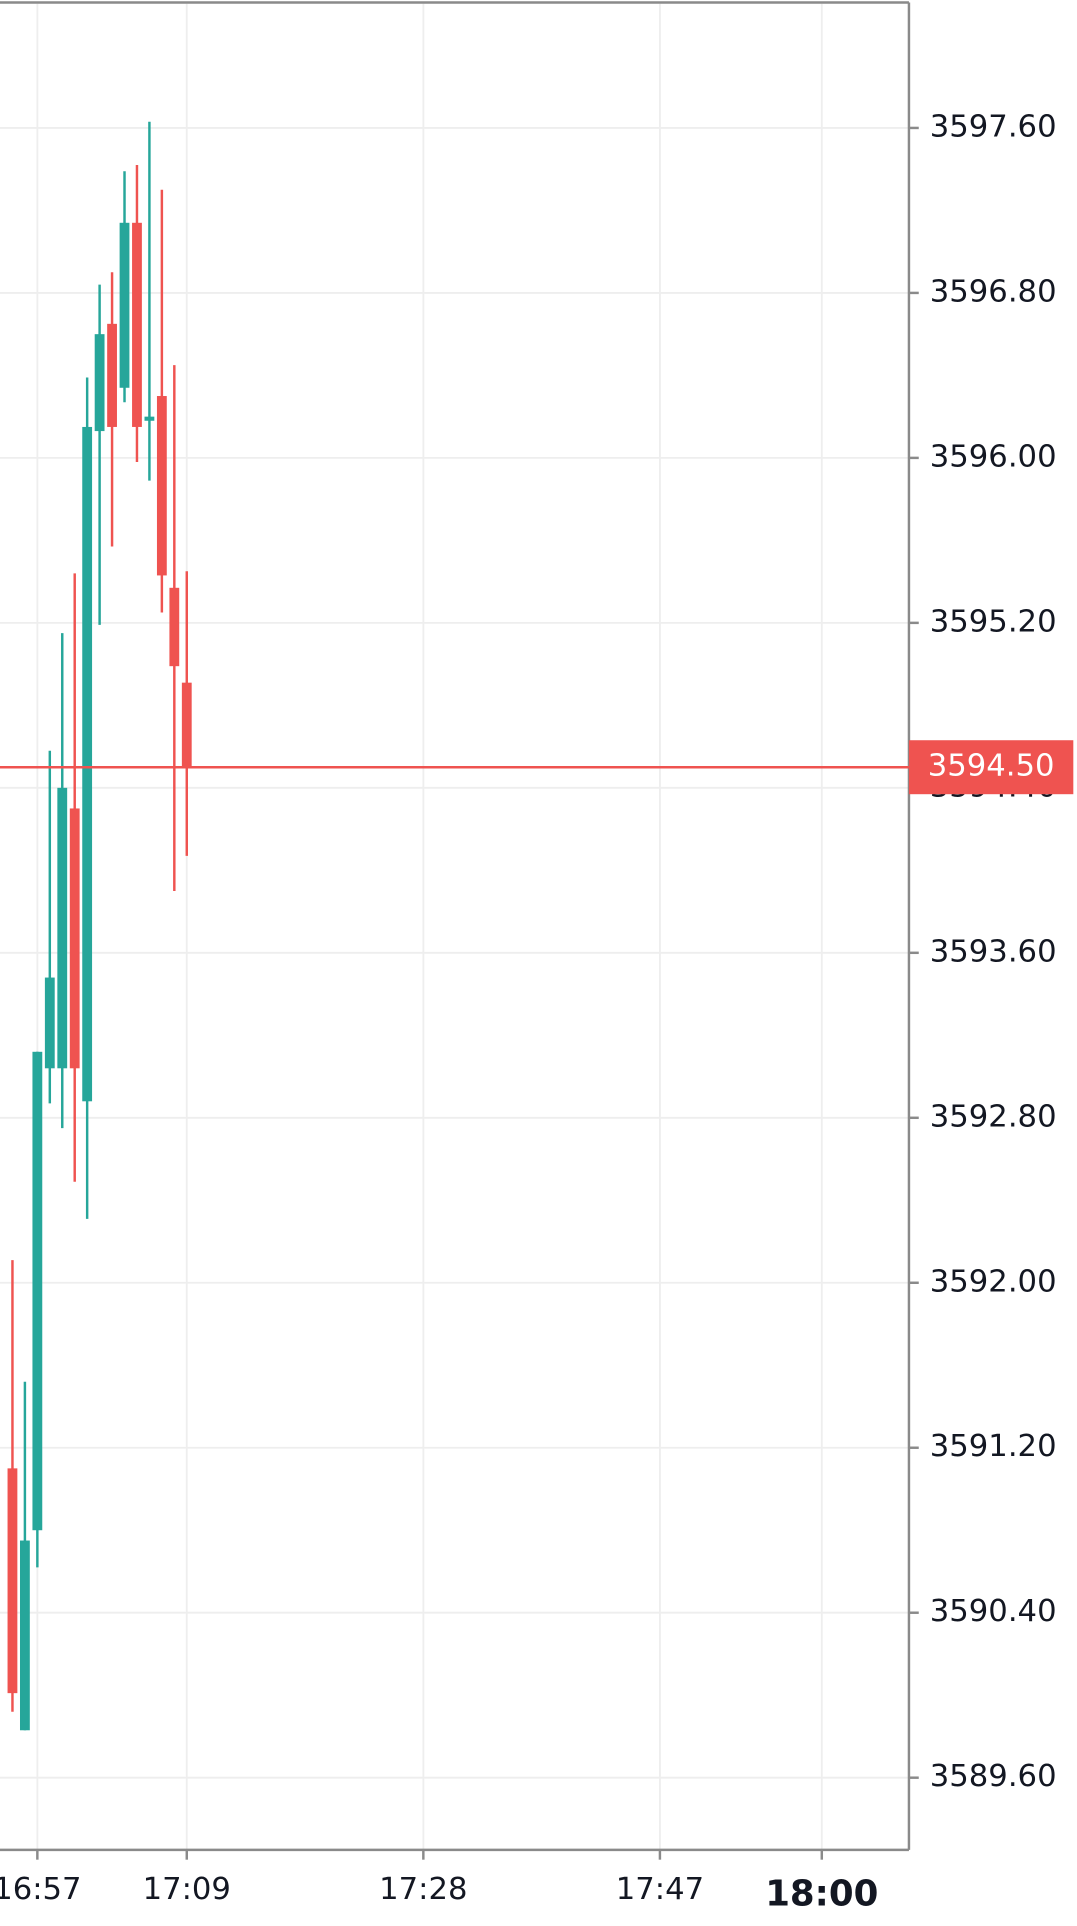  I want to click on x-tick-label: 16:57, so click(41, 1889).